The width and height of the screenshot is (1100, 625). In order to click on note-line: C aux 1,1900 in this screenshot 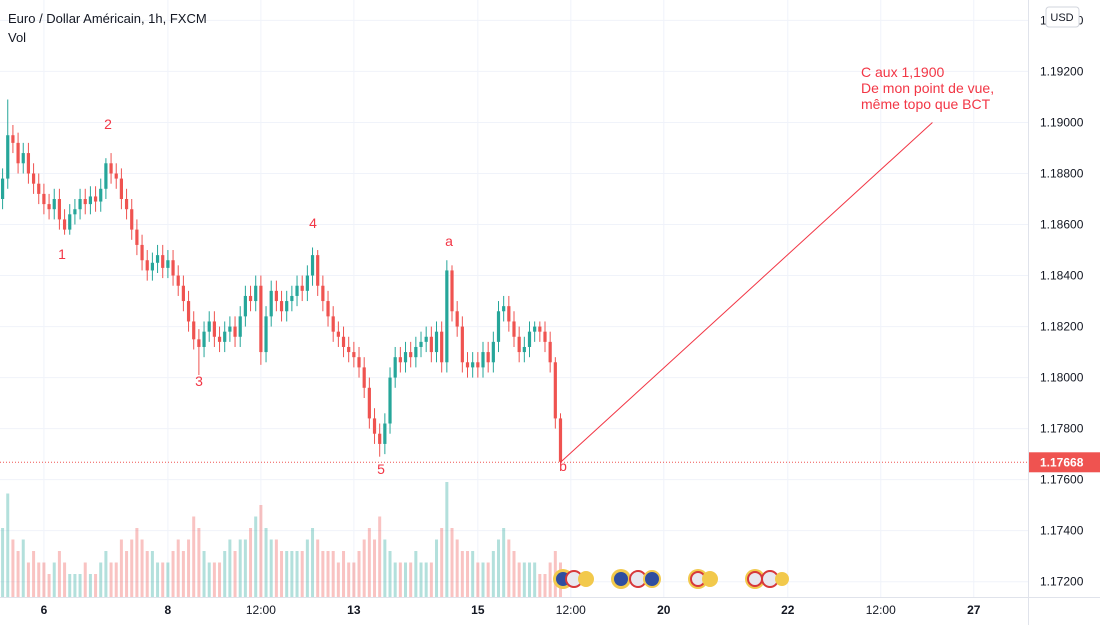, I will do `click(902, 72)`.